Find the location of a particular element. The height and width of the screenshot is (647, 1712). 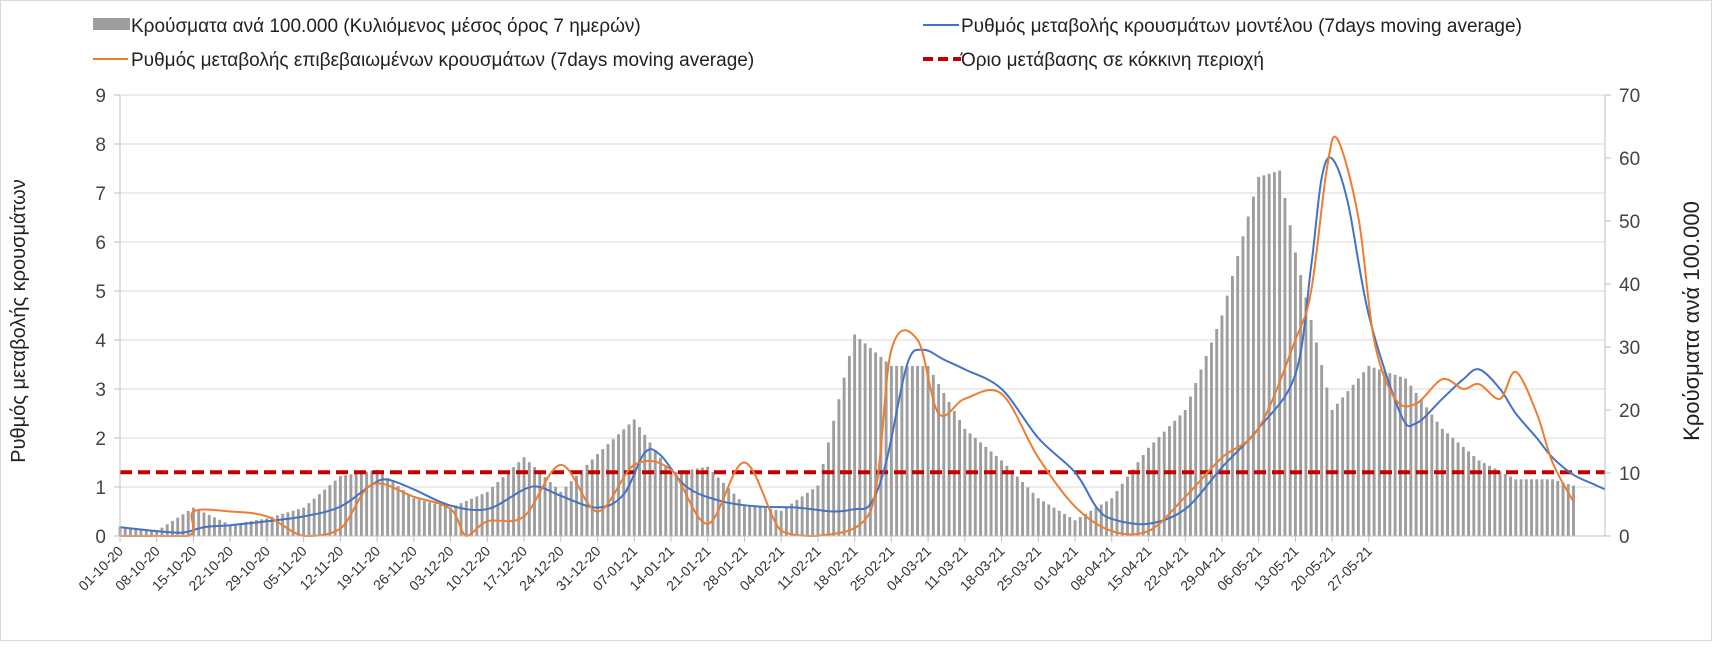

left-tick-label: 3 is located at coordinates (100, 390).